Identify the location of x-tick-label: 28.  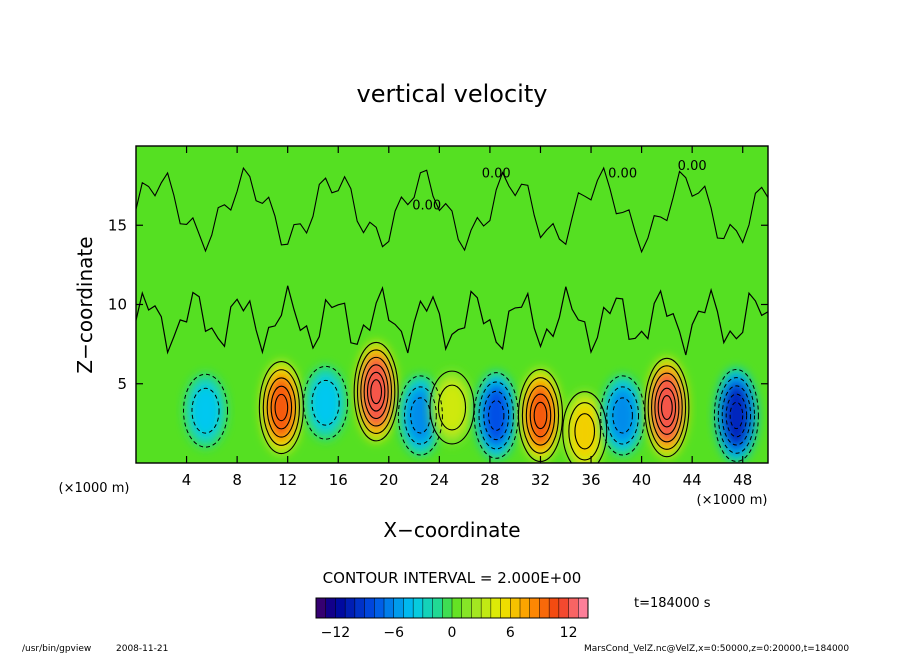
(489, 480).